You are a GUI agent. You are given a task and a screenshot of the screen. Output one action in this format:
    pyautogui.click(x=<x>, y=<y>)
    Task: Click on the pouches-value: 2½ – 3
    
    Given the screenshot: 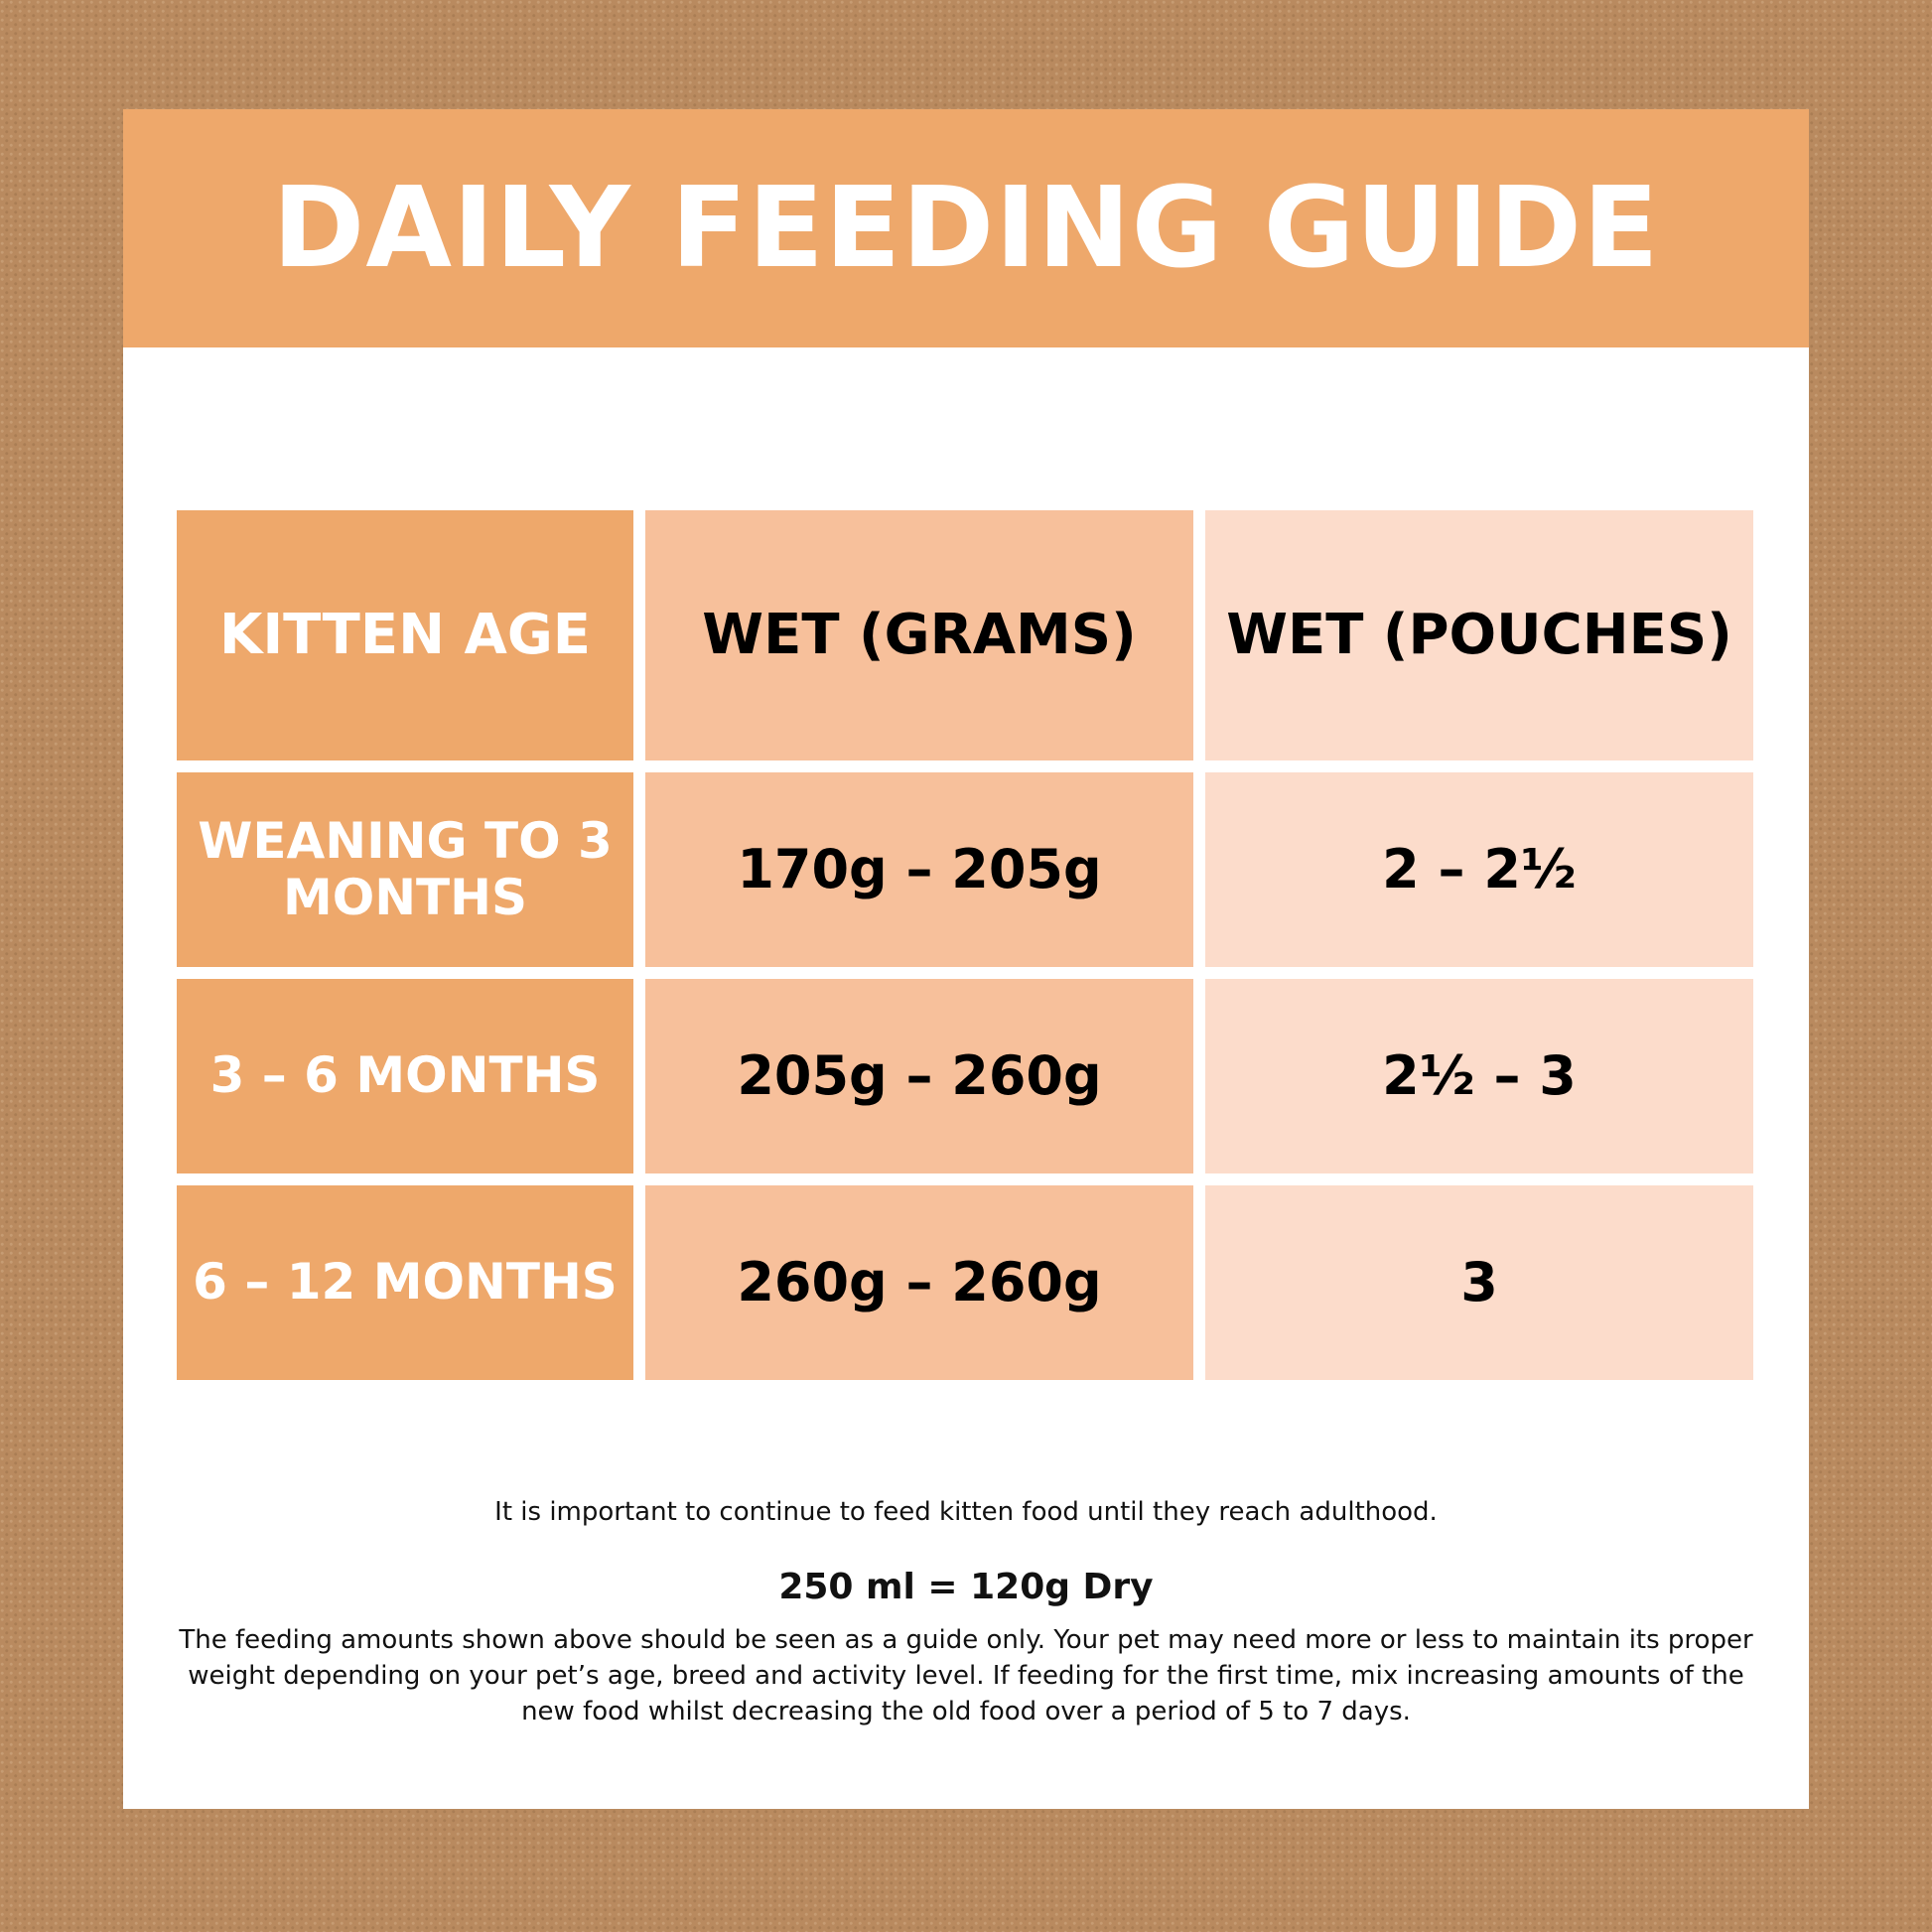 What is the action you would take?
    pyautogui.click(x=1480, y=1076)
    